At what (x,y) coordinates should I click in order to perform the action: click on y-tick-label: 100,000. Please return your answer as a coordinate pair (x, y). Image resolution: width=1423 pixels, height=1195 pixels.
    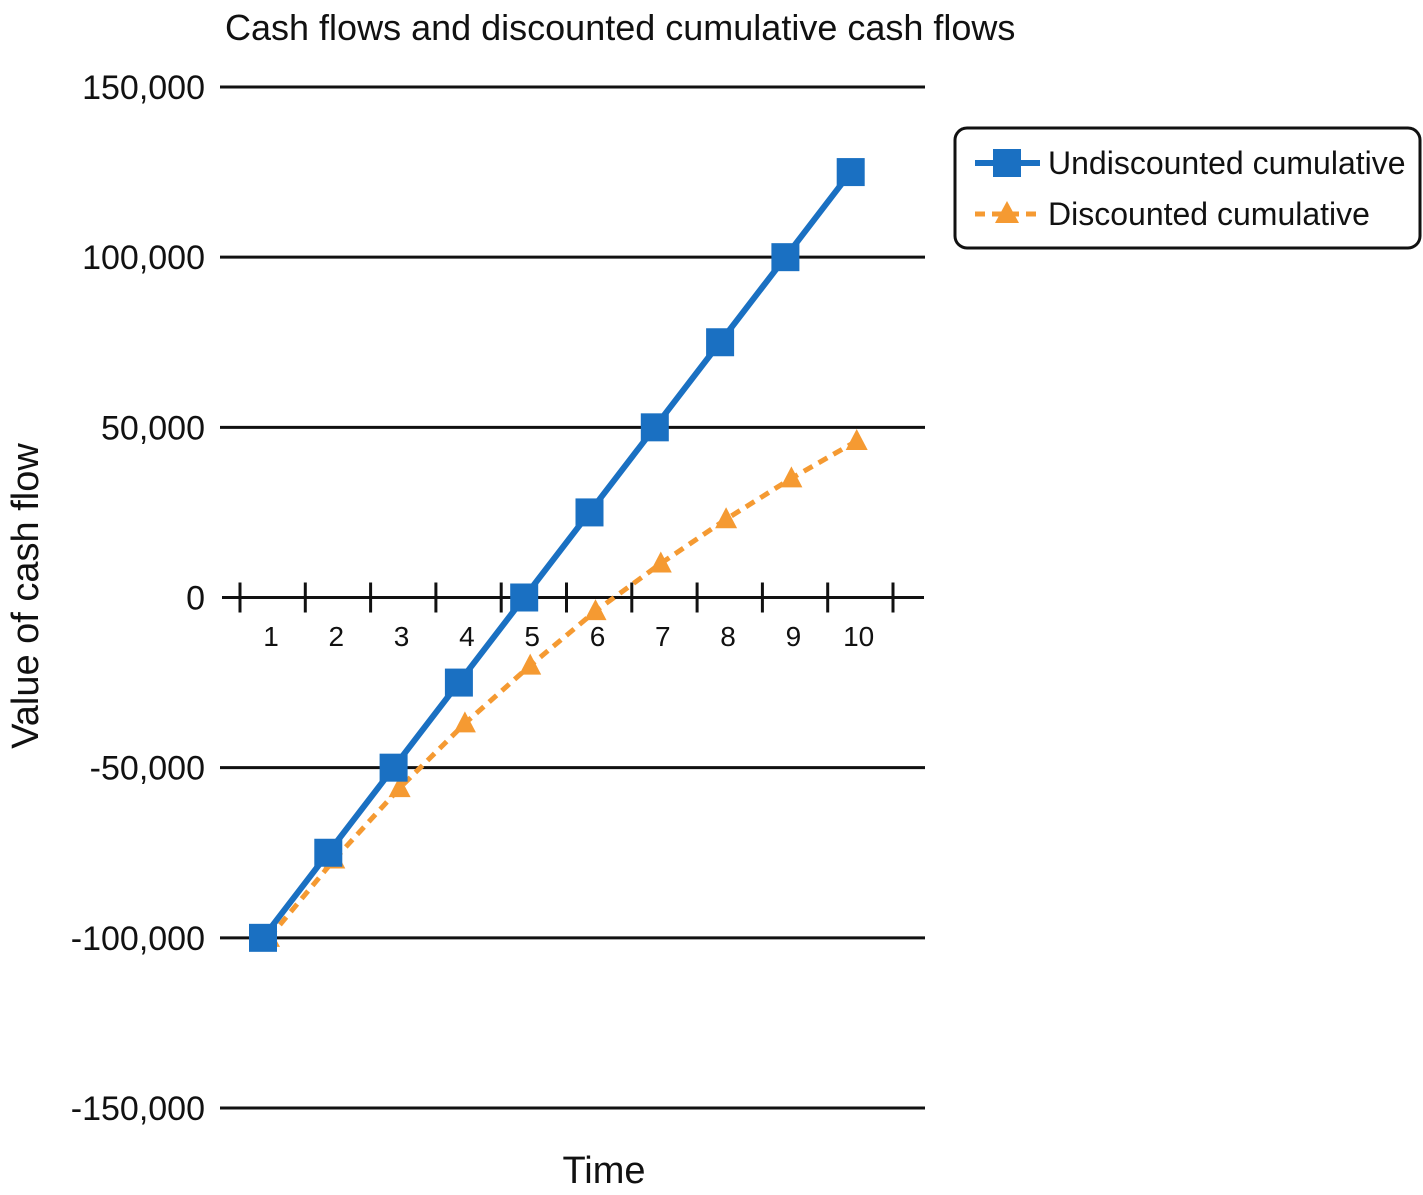
    Looking at the image, I should click on (143, 258).